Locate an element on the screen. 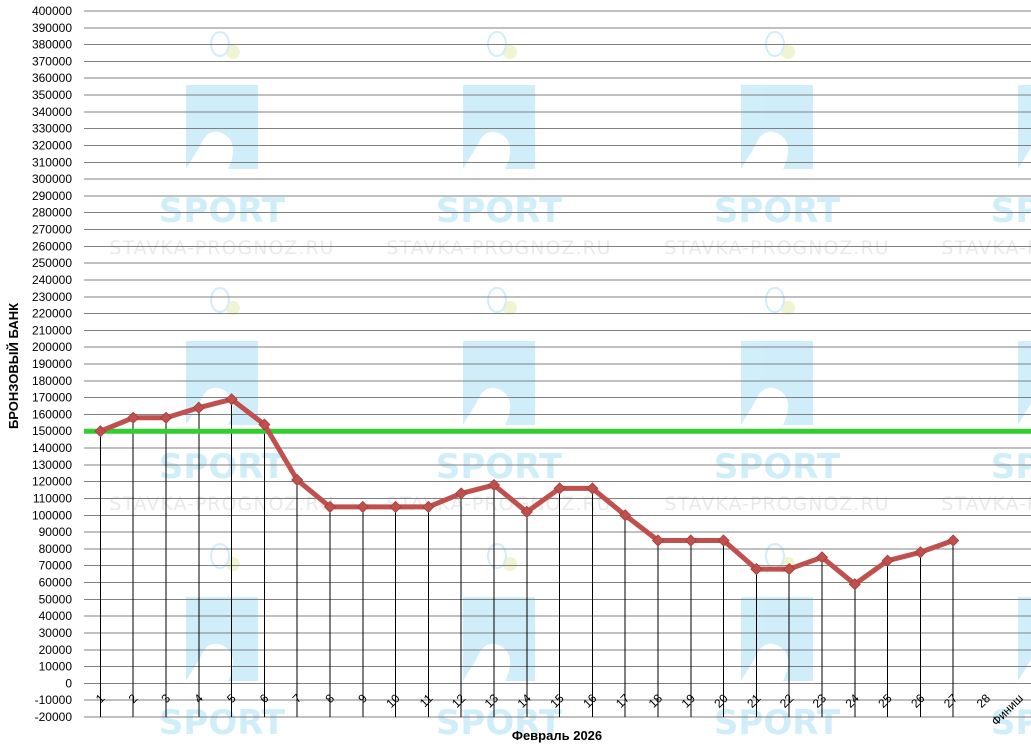  y-tick-label: 310000 is located at coordinates (52, 162).